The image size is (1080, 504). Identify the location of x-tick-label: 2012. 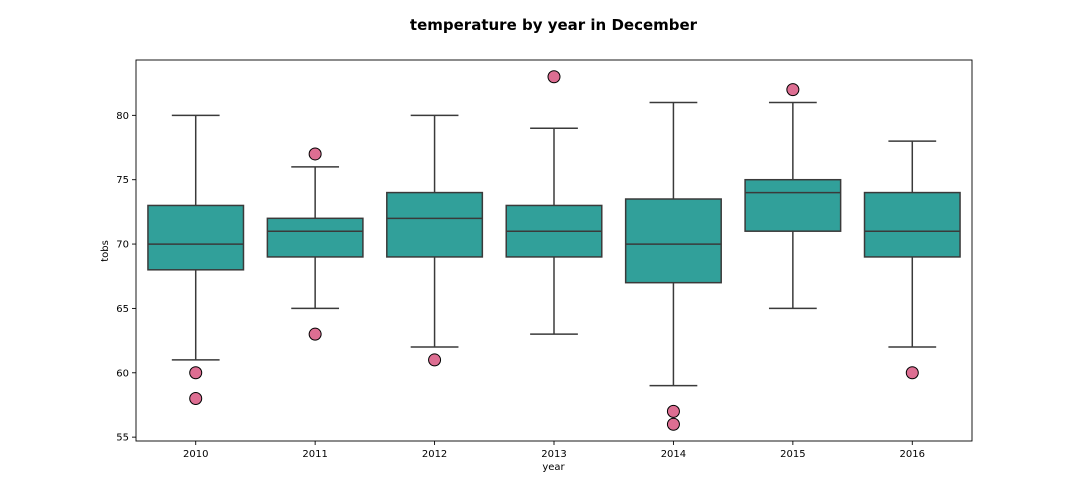
(434, 454).